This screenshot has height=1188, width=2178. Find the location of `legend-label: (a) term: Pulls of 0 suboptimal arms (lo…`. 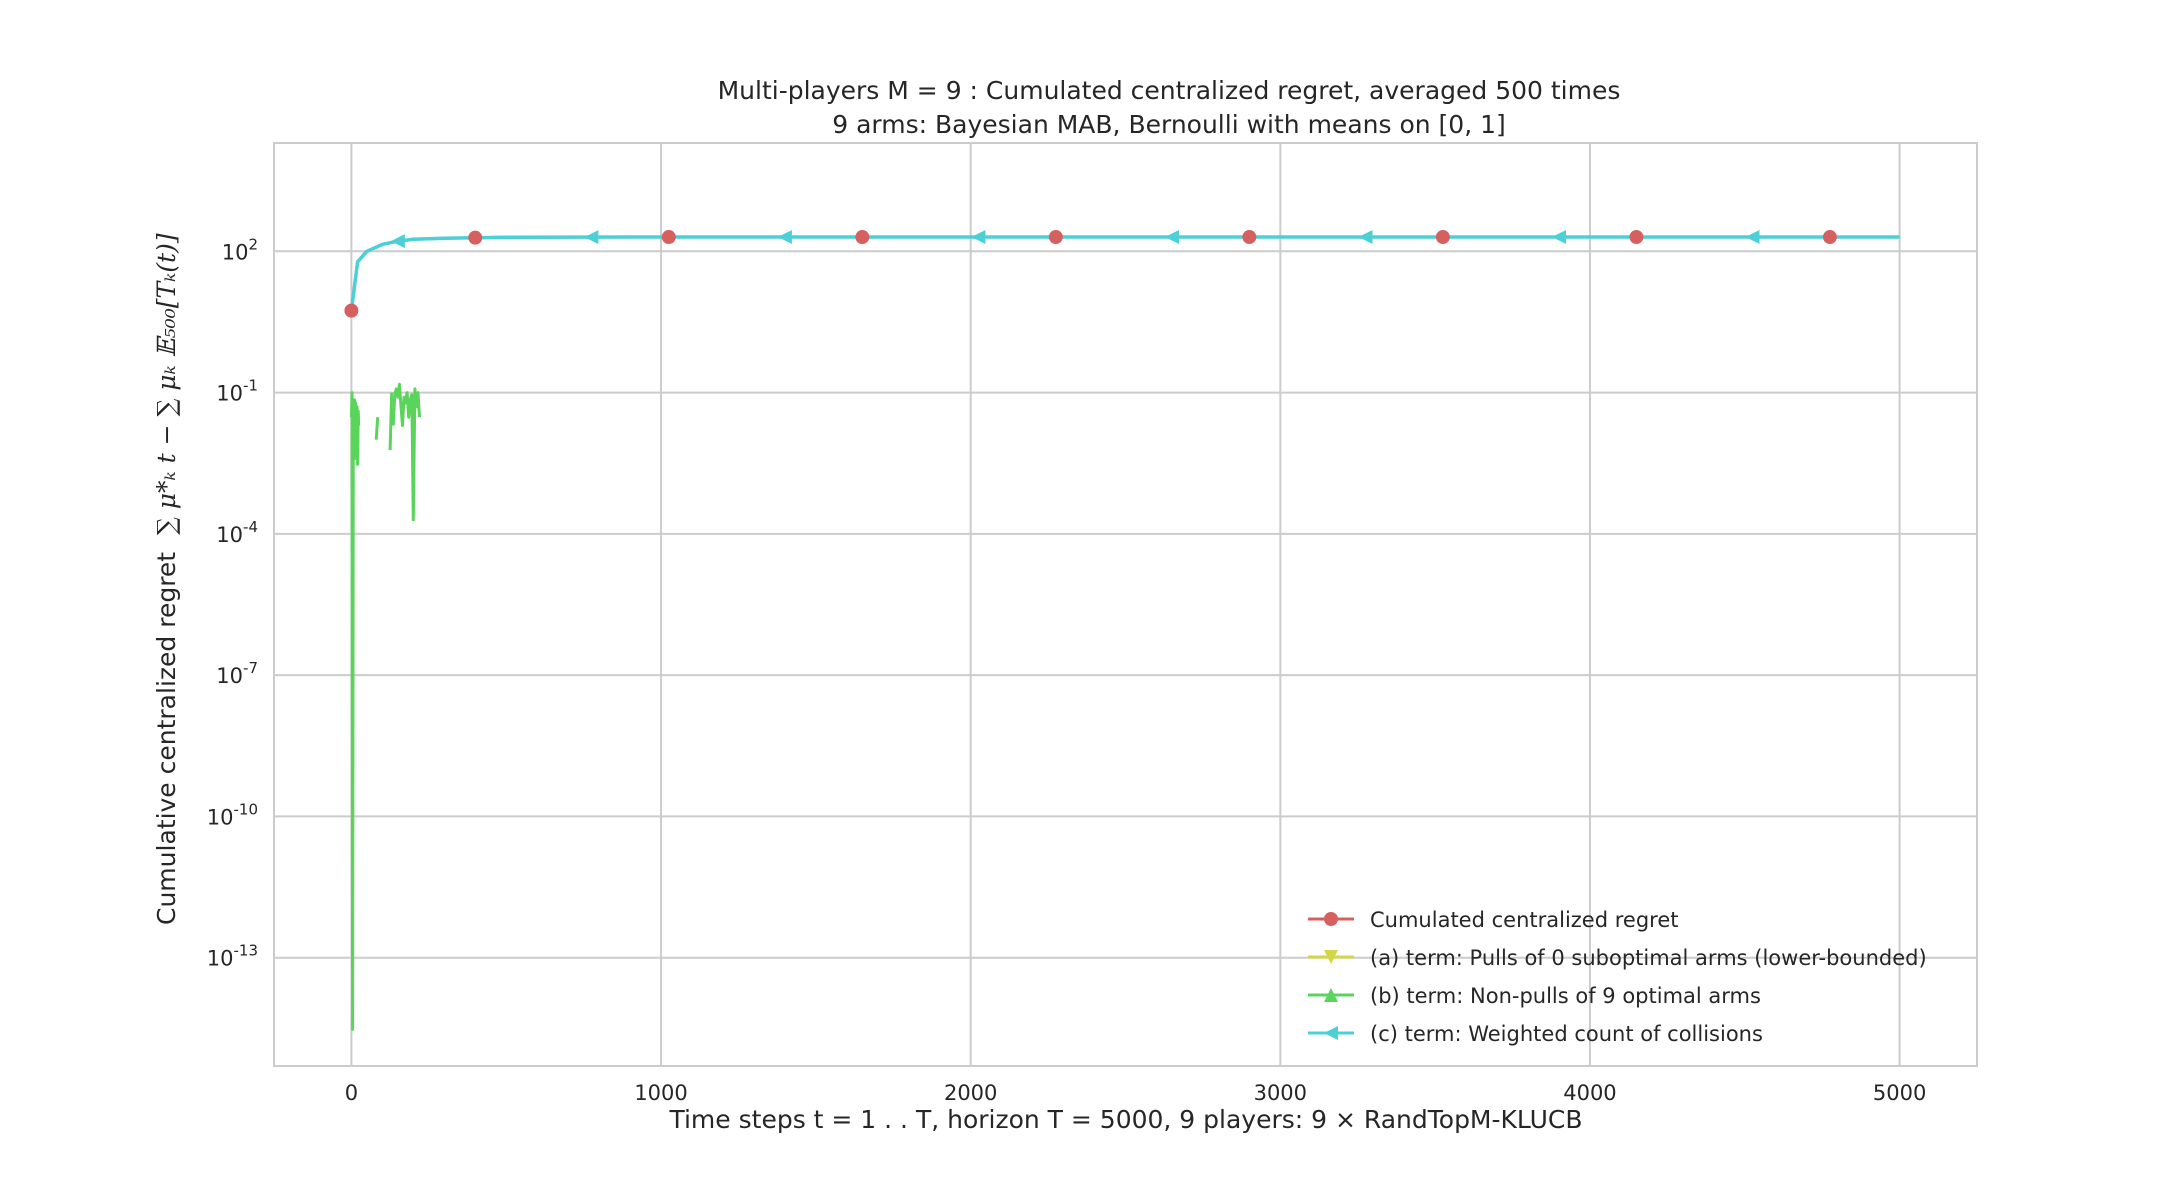

legend-label: (a) term: Pulls of 0 suboptimal arms (lo… is located at coordinates (1648, 958).